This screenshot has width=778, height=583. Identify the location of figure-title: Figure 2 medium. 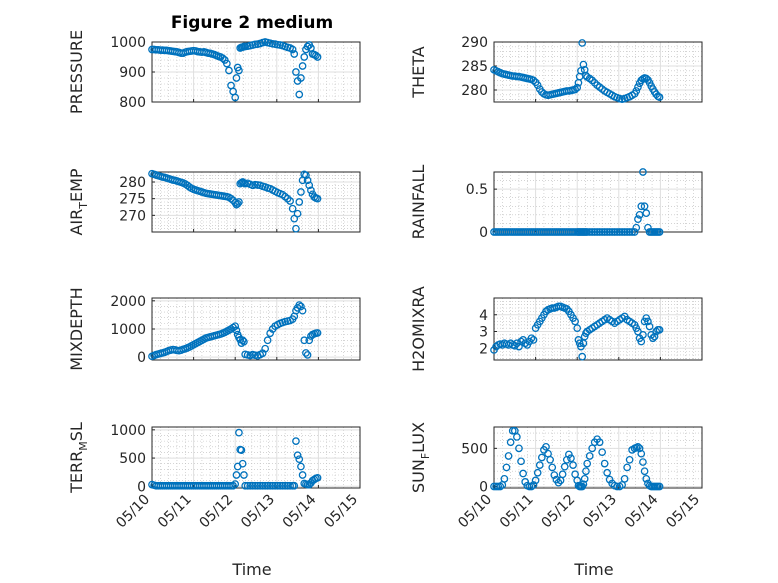
(252, 23).